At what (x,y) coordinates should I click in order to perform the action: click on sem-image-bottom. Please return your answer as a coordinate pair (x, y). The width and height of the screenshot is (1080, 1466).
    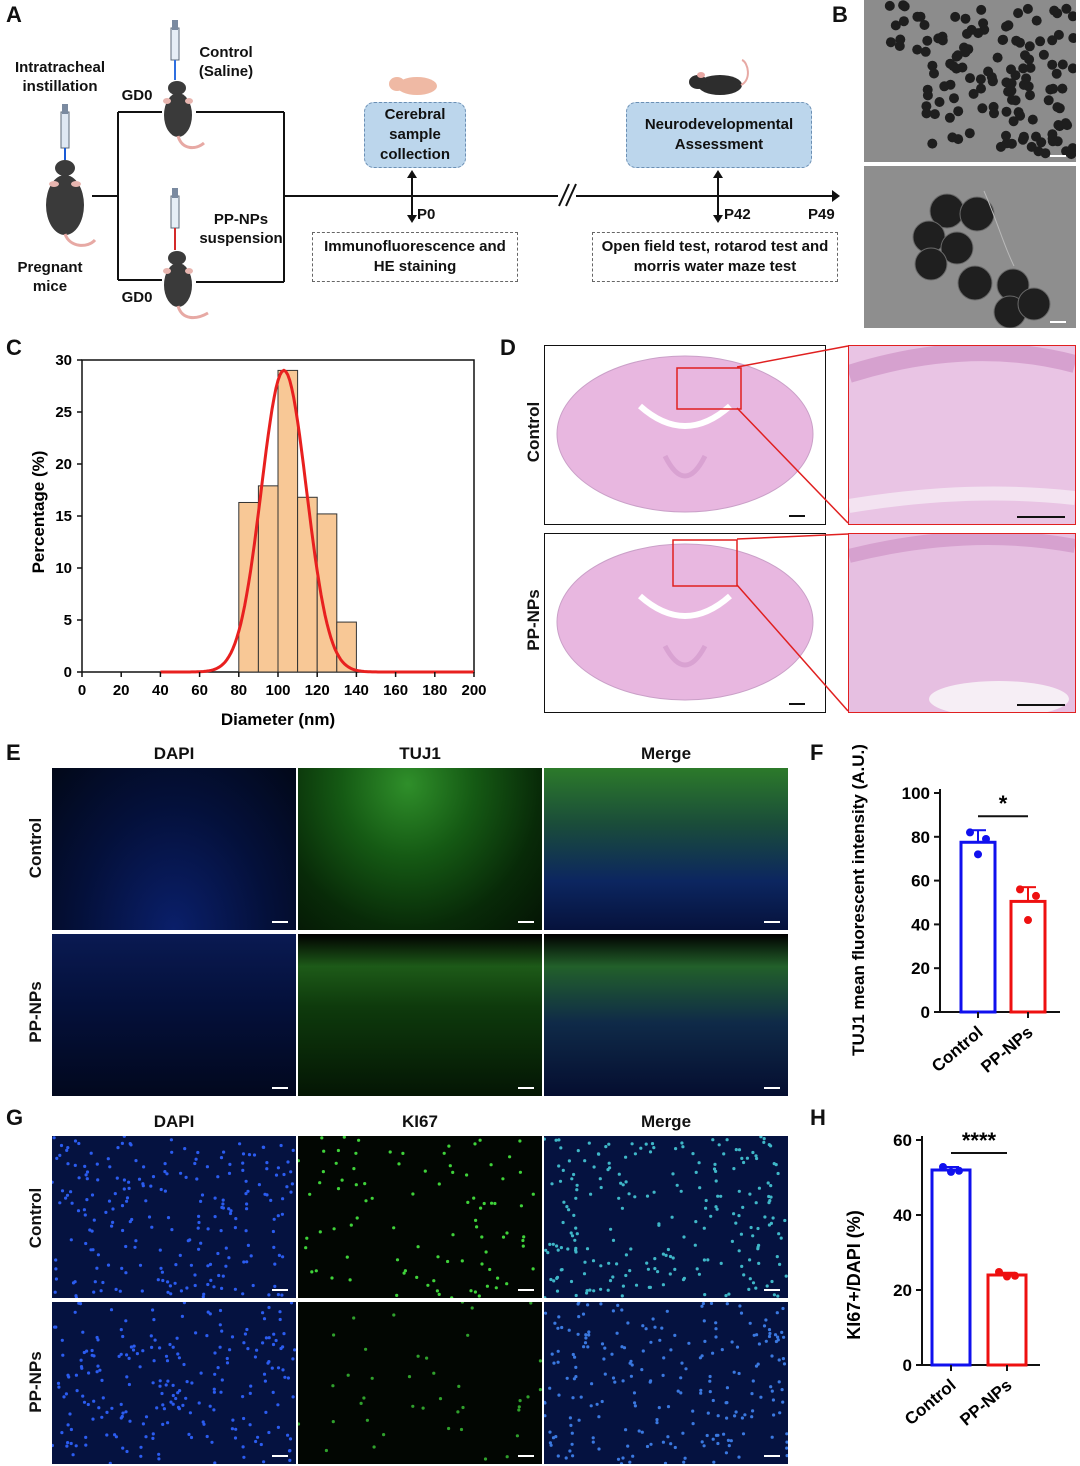
    Looking at the image, I should click on (970, 247).